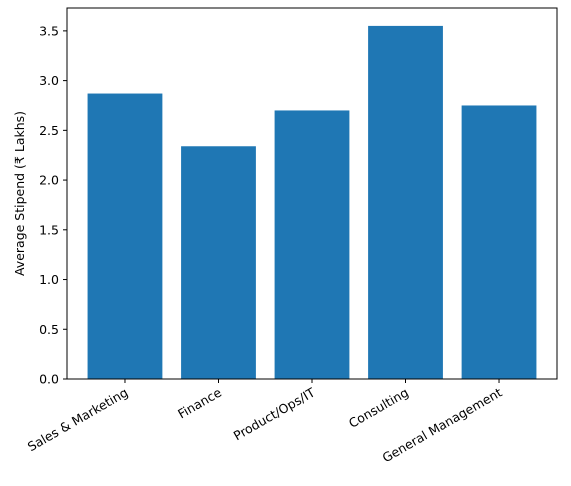 The image size is (571, 486). Describe the element at coordinates (49, 180) in the screenshot. I see `y-tick-label: 2.0` at that location.